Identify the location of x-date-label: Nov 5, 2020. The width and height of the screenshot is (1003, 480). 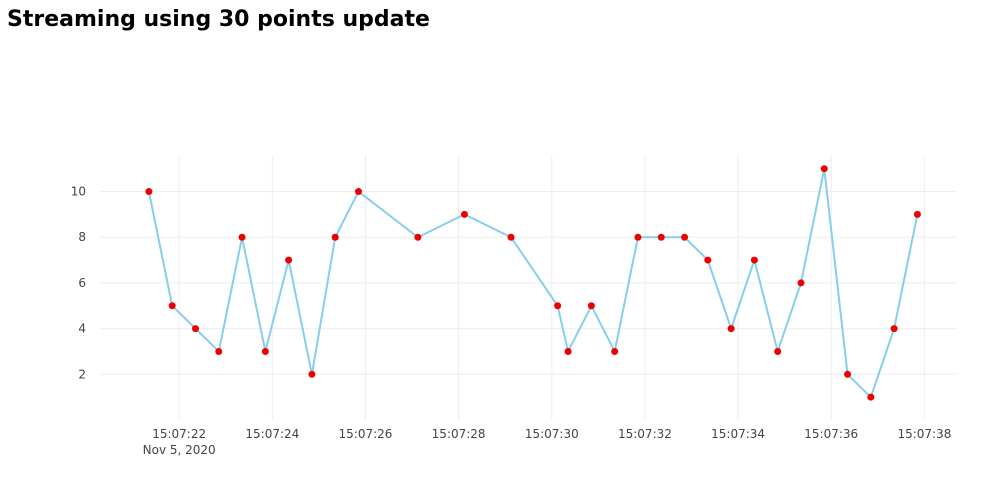
(179, 450).